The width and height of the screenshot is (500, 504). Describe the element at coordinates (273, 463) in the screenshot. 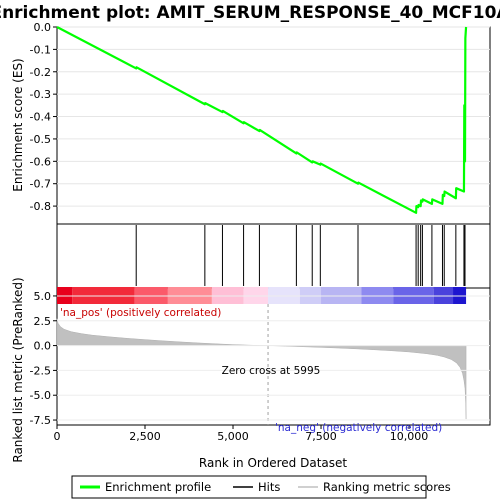

I see `x-axis-label: Rank in Ordered Dataset` at that location.